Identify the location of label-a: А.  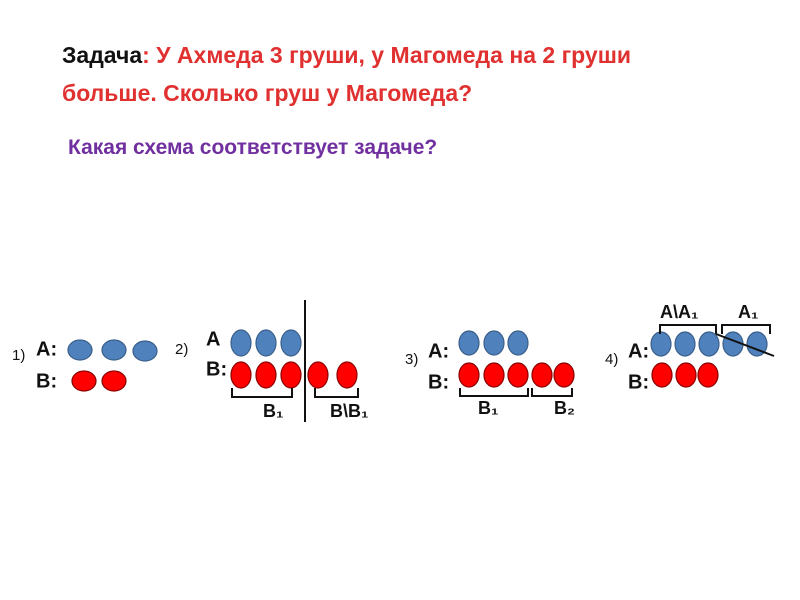
(213, 339).